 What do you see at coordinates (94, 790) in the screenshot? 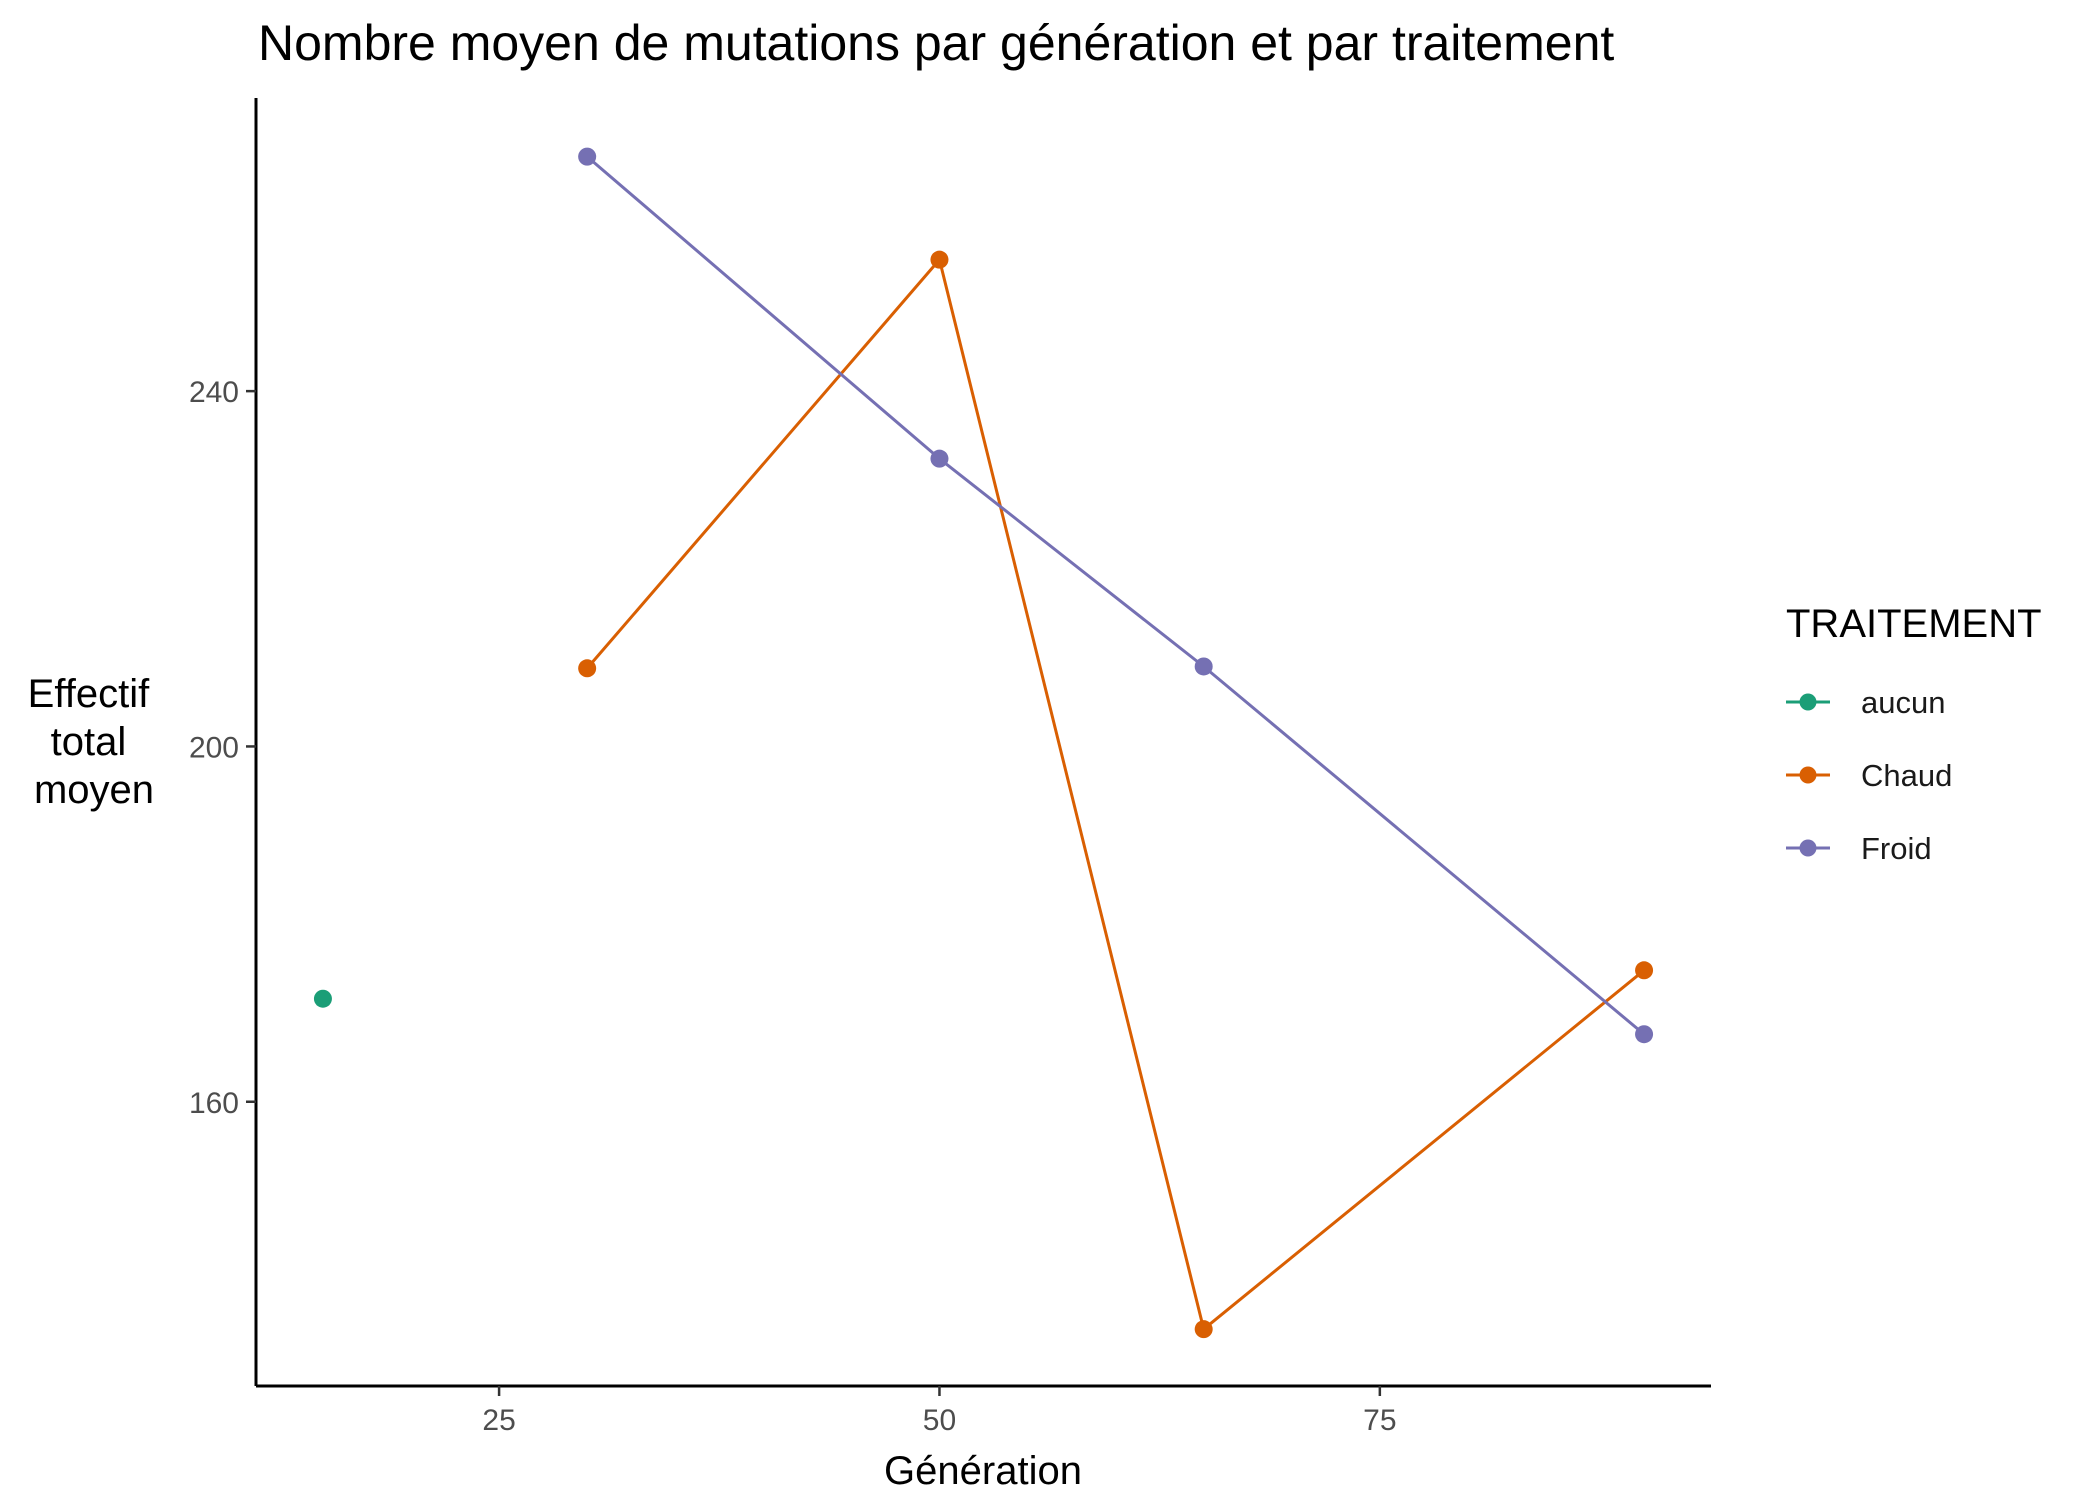
I see `y-axis-title-line-3: moyen` at bounding box center [94, 790].